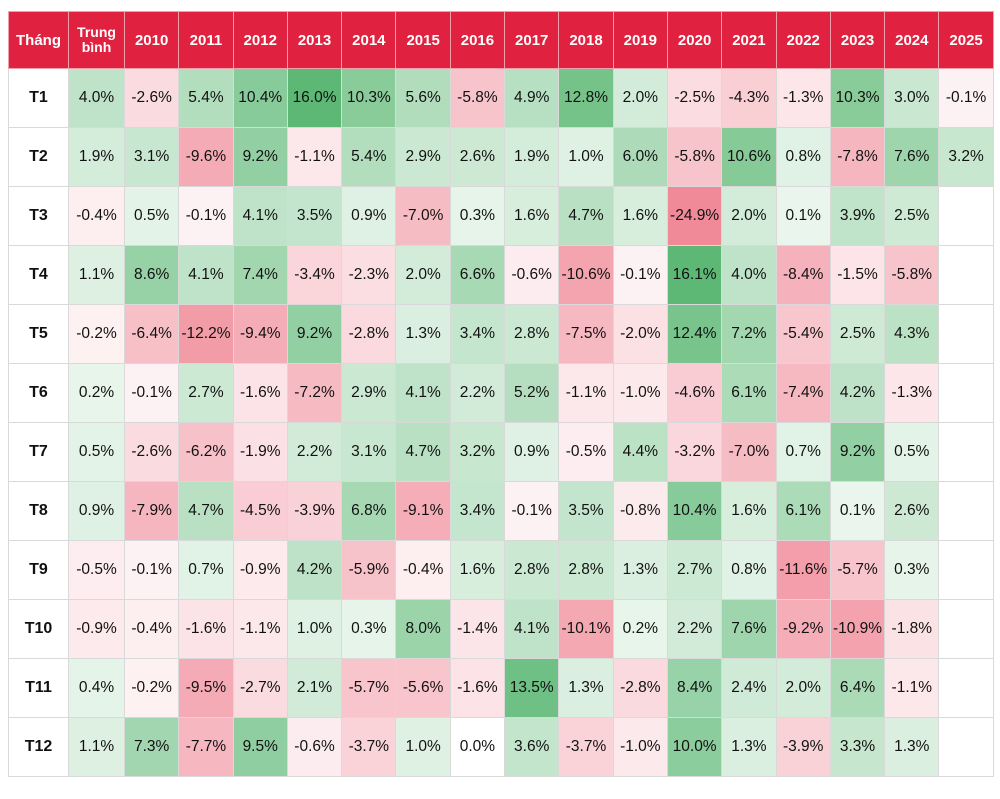  What do you see at coordinates (206, 98) in the screenshot?
I see `heatmap-cell: 5.4%` at bounding box center [206, 98].